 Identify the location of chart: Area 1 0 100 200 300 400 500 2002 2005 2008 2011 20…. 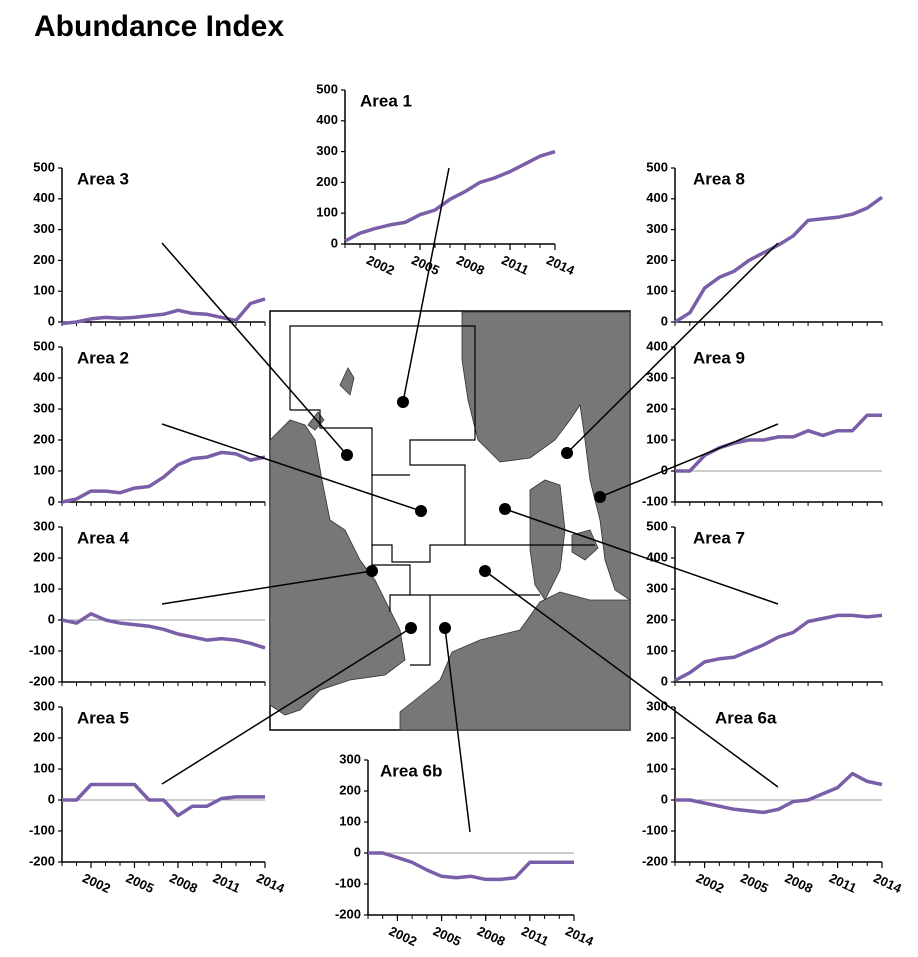
(446, 179).